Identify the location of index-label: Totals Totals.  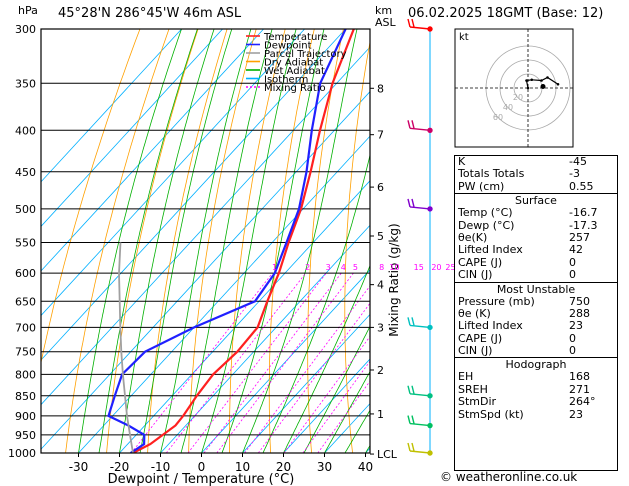
(491, 174).